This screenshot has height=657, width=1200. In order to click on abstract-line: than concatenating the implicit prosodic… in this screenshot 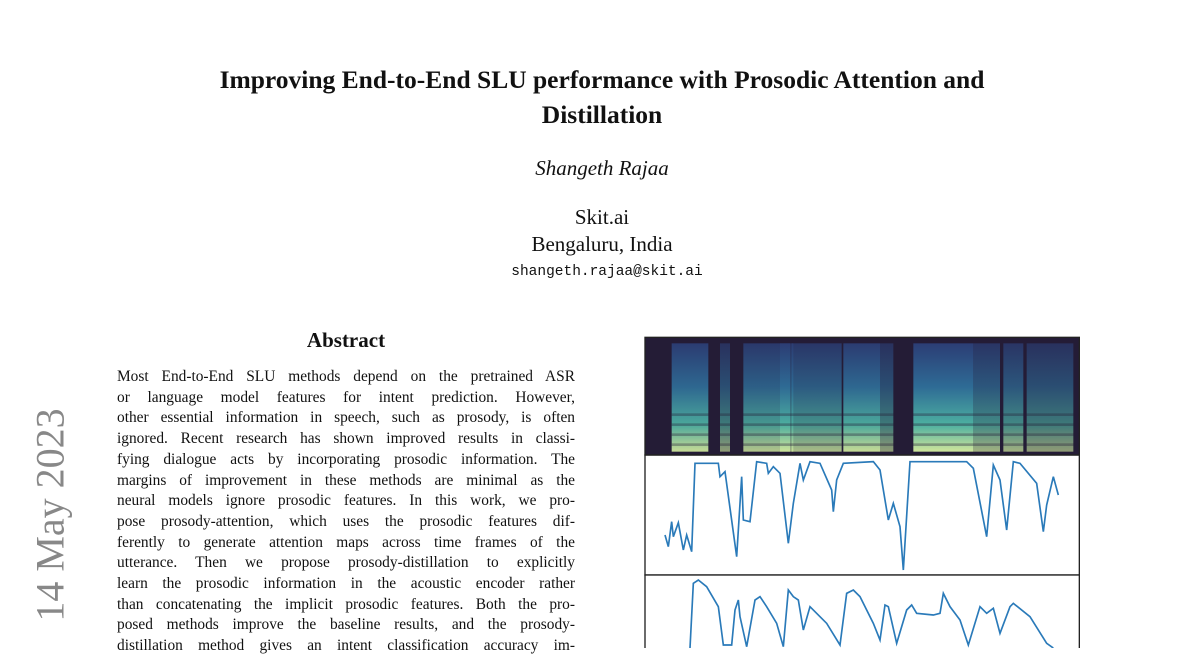, I will do `click(346, 604)`.